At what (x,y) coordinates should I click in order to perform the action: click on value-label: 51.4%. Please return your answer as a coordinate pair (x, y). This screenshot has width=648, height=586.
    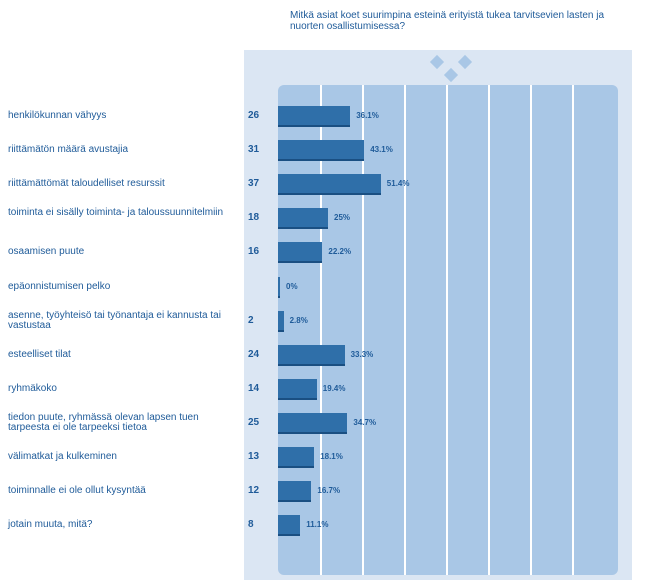
    Looking at the image, I should click on (398, 184).